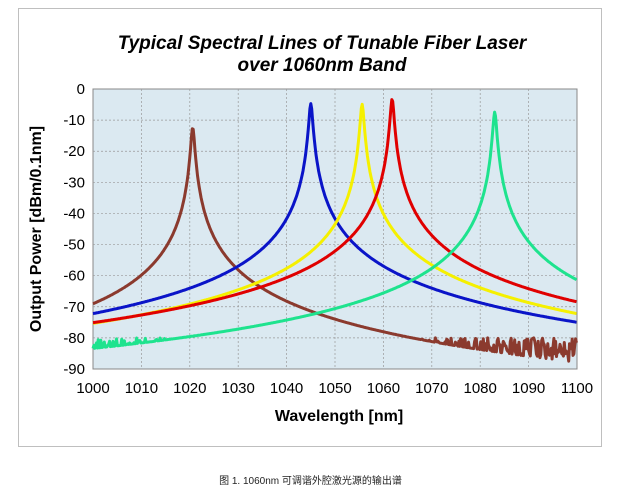  Describe the element at coordinates (74, 120) in the screenshot. I see `y-tick-label: -10` at that location.